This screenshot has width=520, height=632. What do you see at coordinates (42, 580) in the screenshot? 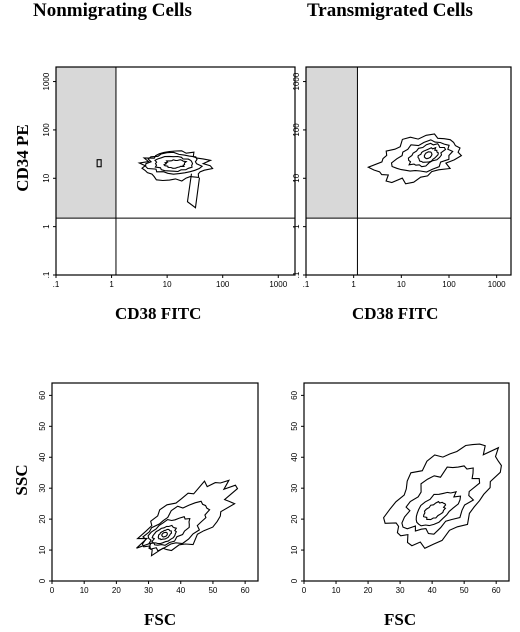
I see `bottom-left-ytick-label: 0` at bounding box center [42, 580].